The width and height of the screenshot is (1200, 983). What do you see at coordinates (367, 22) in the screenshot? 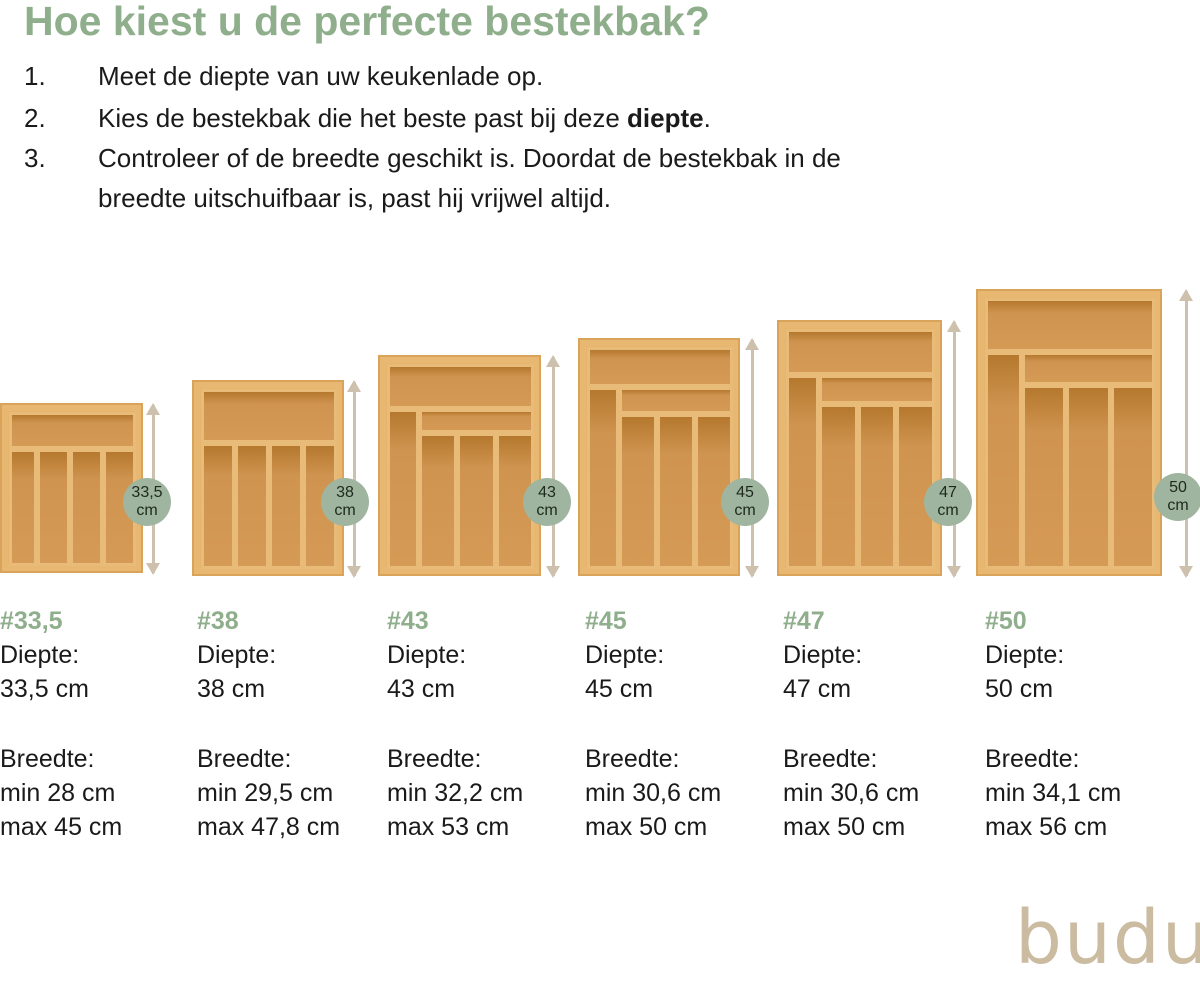
I see `page-title: Hoe kiest u de perfecte bestekbak?` at bounding box center [367, 22].